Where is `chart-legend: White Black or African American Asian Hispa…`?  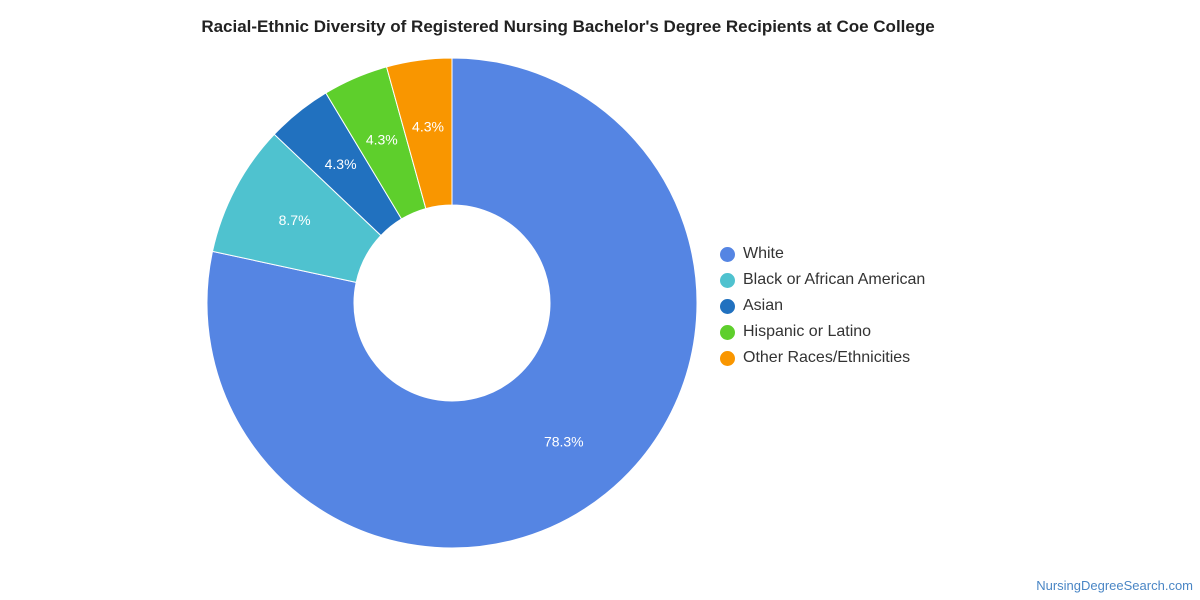 chart-legend: White Black or African American Asian Hispa… is located at coordinates (822, 306).